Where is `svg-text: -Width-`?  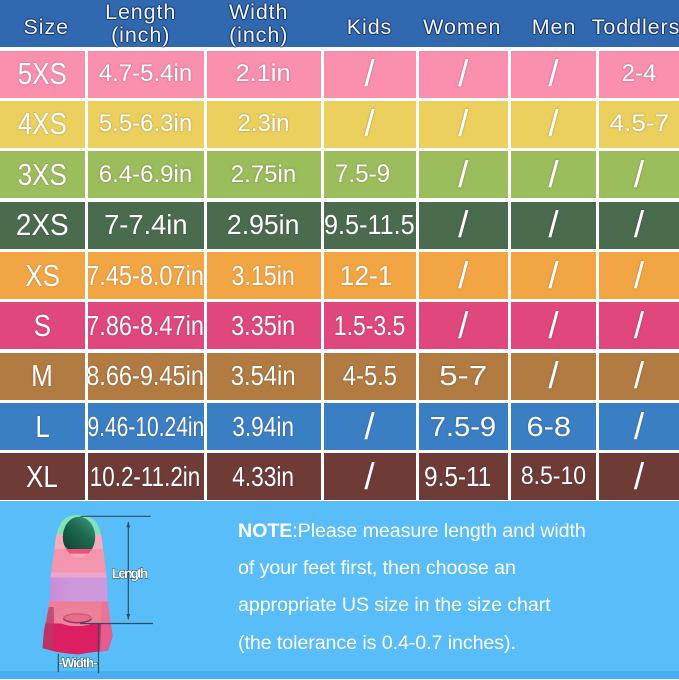 svg-text: -Width- is located at coordinates (78, 662).